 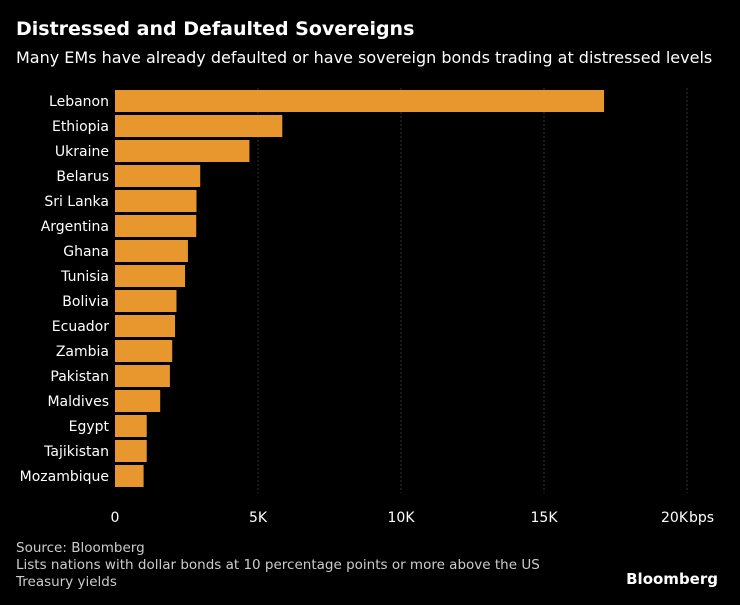 I want to click on category-label: Pakistan, so click(x=79, y=377).